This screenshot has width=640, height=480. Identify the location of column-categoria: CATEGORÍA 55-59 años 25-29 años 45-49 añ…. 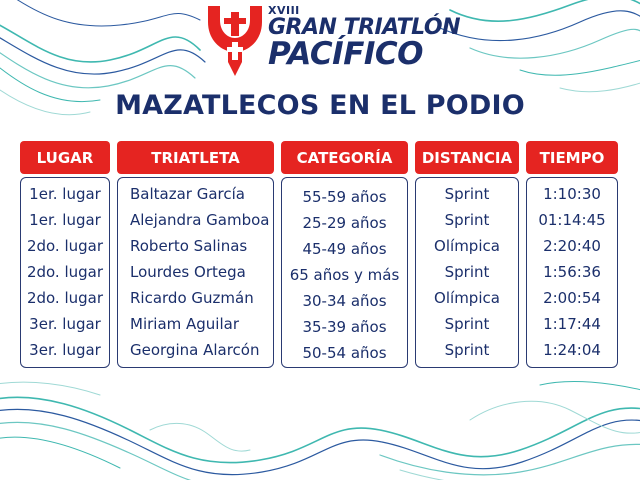
(344, 254).